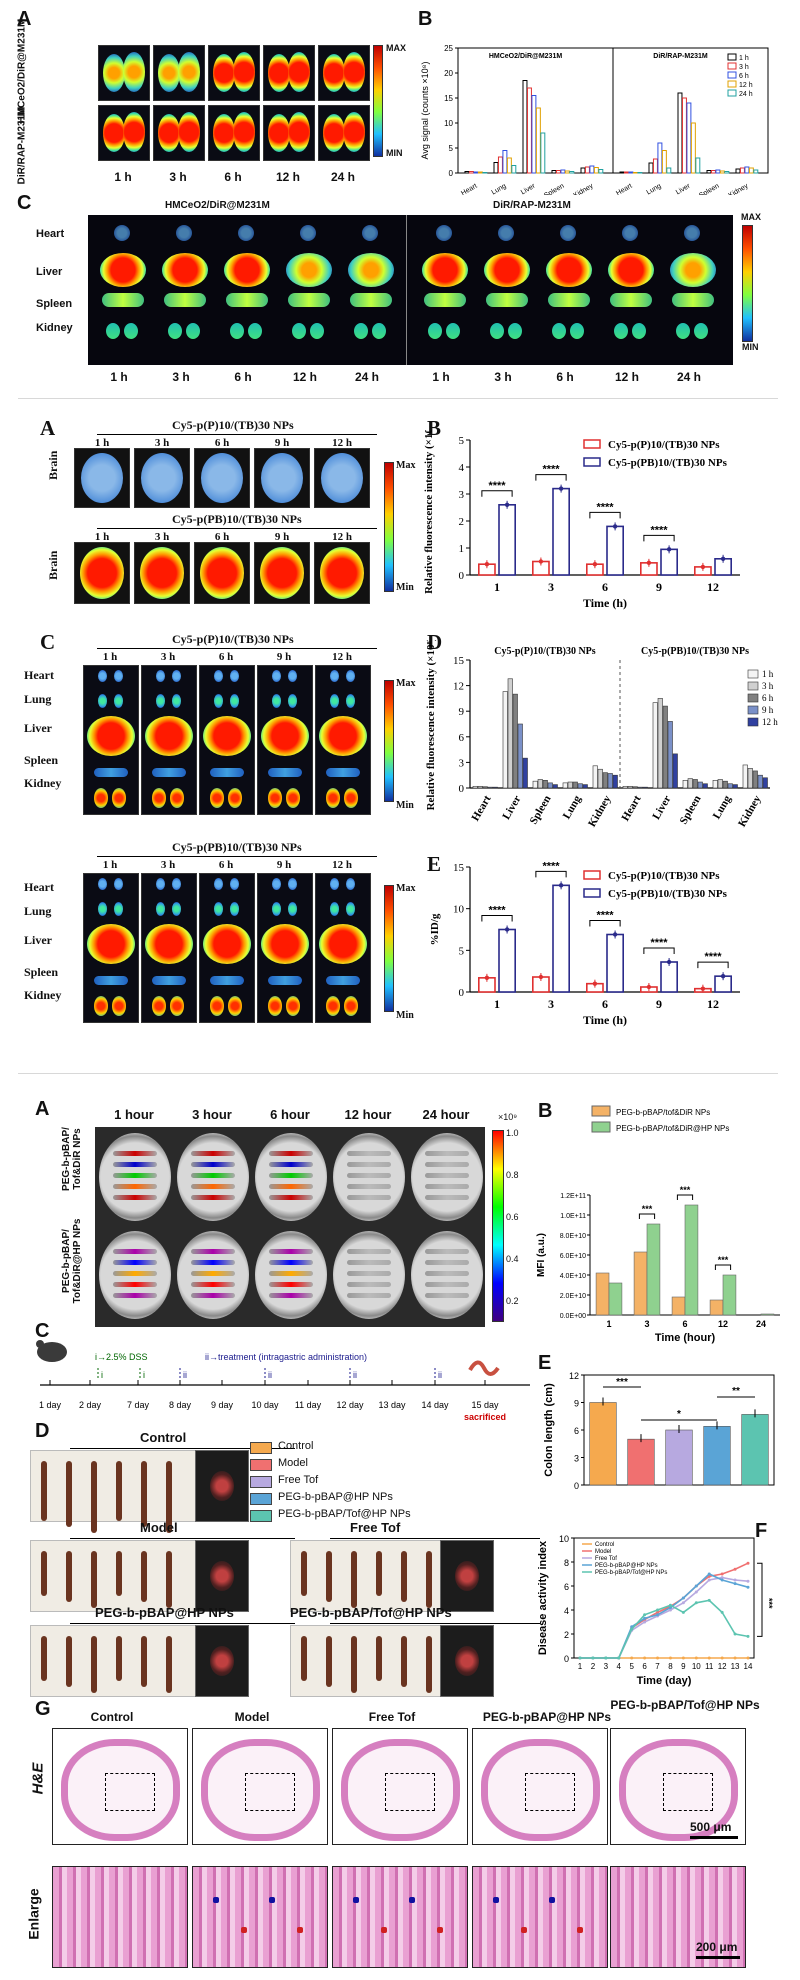 The height and width of the screenshot is (1980, 800). I want to click on x-tick-label: 9, so click(683, 1666).